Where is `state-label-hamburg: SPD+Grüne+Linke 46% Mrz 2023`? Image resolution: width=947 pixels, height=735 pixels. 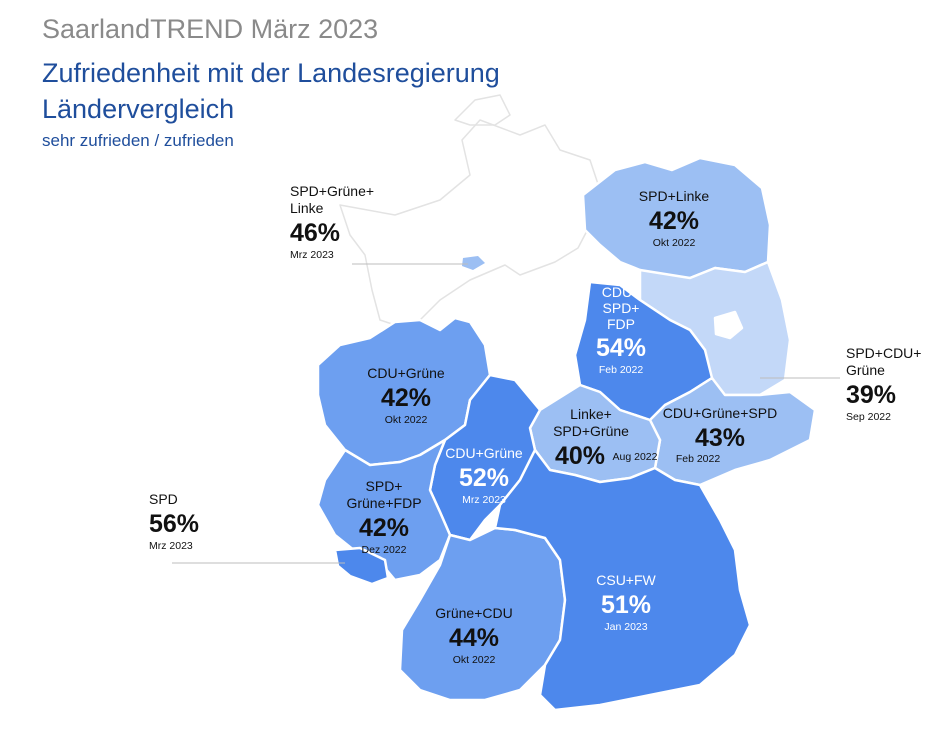 state-label-hamburg: SPD+Grüne+Linke 46% Mrz 2023 is located at coordinates (332, 222).